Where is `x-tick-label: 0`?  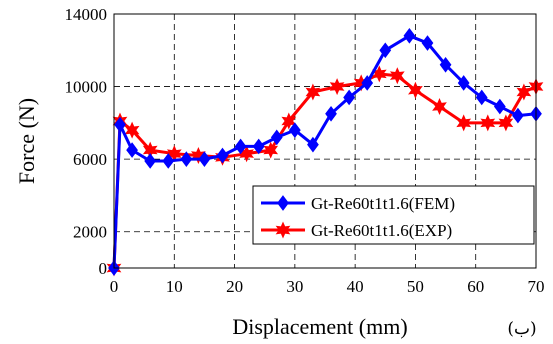 x-tick-label: 0 is located at coordinates (114, 286).